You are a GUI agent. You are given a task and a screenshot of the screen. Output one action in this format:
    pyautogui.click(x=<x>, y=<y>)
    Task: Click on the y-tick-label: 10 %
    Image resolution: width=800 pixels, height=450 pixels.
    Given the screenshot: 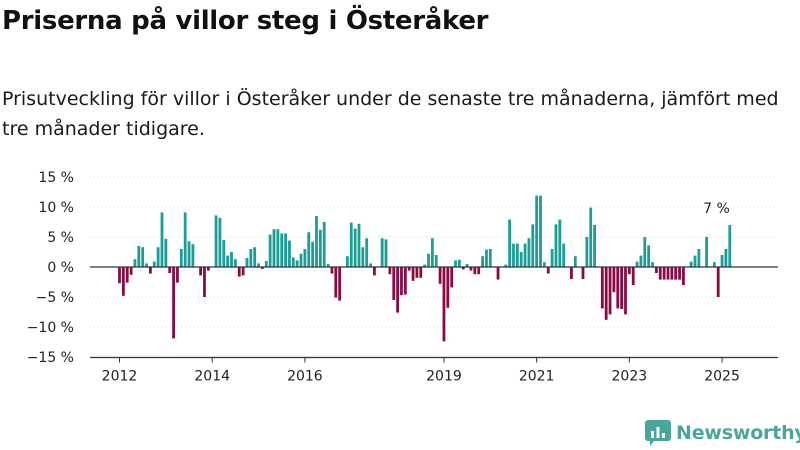 What is the action you would take?
    pyautogui.click(x=56, y=208)
    